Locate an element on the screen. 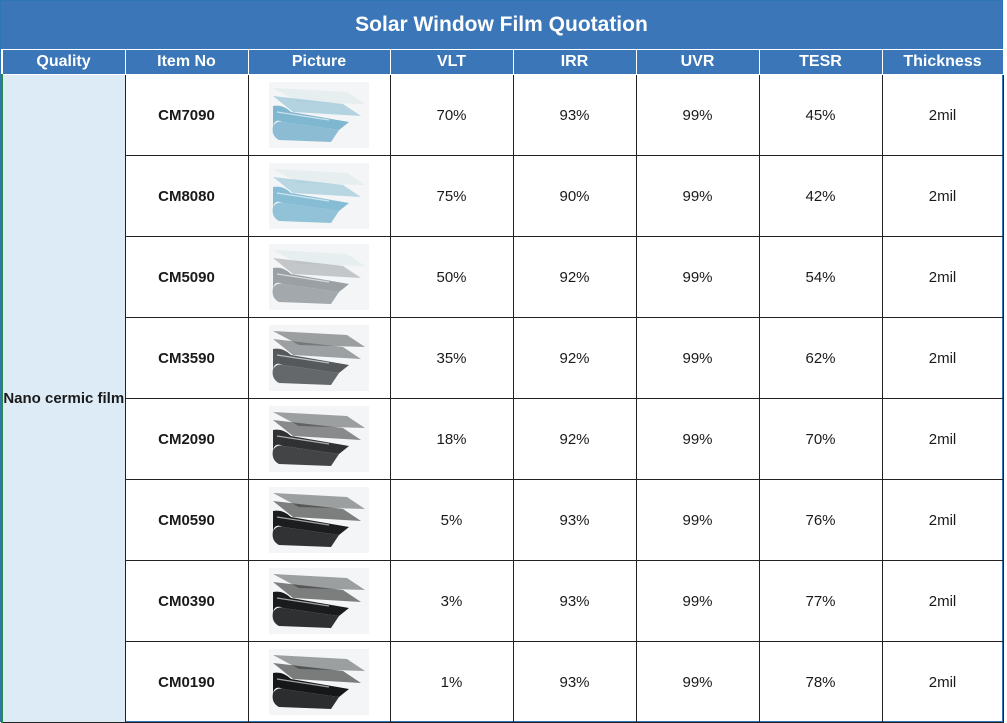 Image resolution: width=1007 pixels, height=723 pixels. vlt-cell: 35% is located at coordinates (451, 358).